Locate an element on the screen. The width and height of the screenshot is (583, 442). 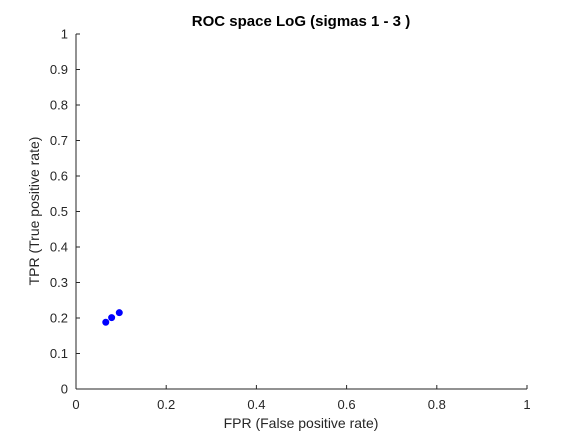
y-tick-label: 0.5 is located at coordinates (59, 211).